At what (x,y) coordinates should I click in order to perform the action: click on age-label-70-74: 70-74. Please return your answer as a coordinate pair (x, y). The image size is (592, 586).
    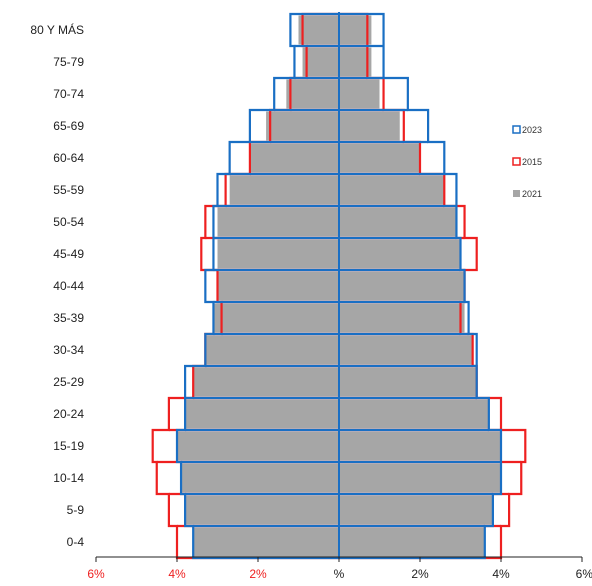
    Looking at the image, I should click on (68, 94).